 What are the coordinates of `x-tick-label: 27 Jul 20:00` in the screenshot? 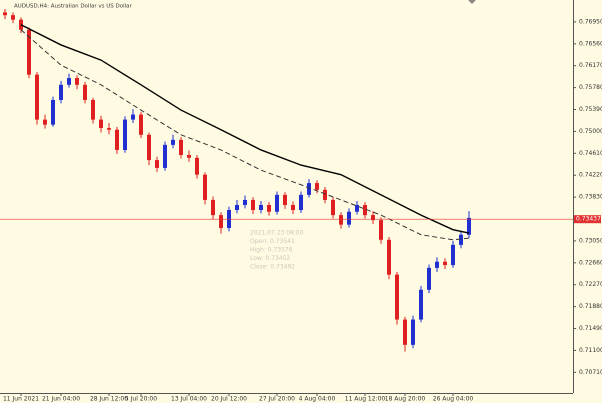 It's located at (277, 399).